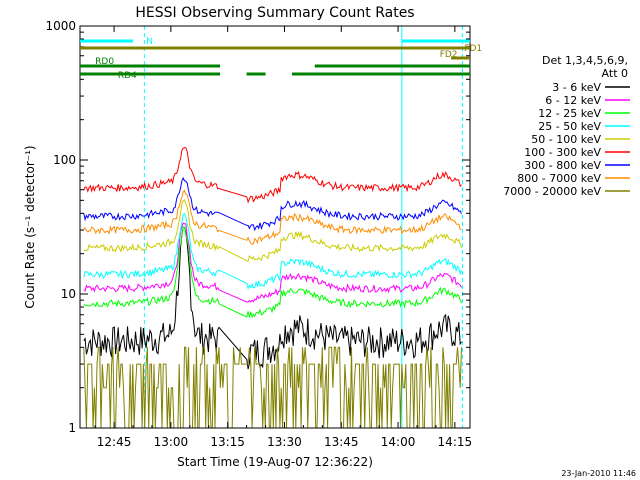 This screenshot has width=640, height=480. Describe the element at coordinates (398, 442) in the screenshot. I see `x-tick-label: 14:00` at that location.